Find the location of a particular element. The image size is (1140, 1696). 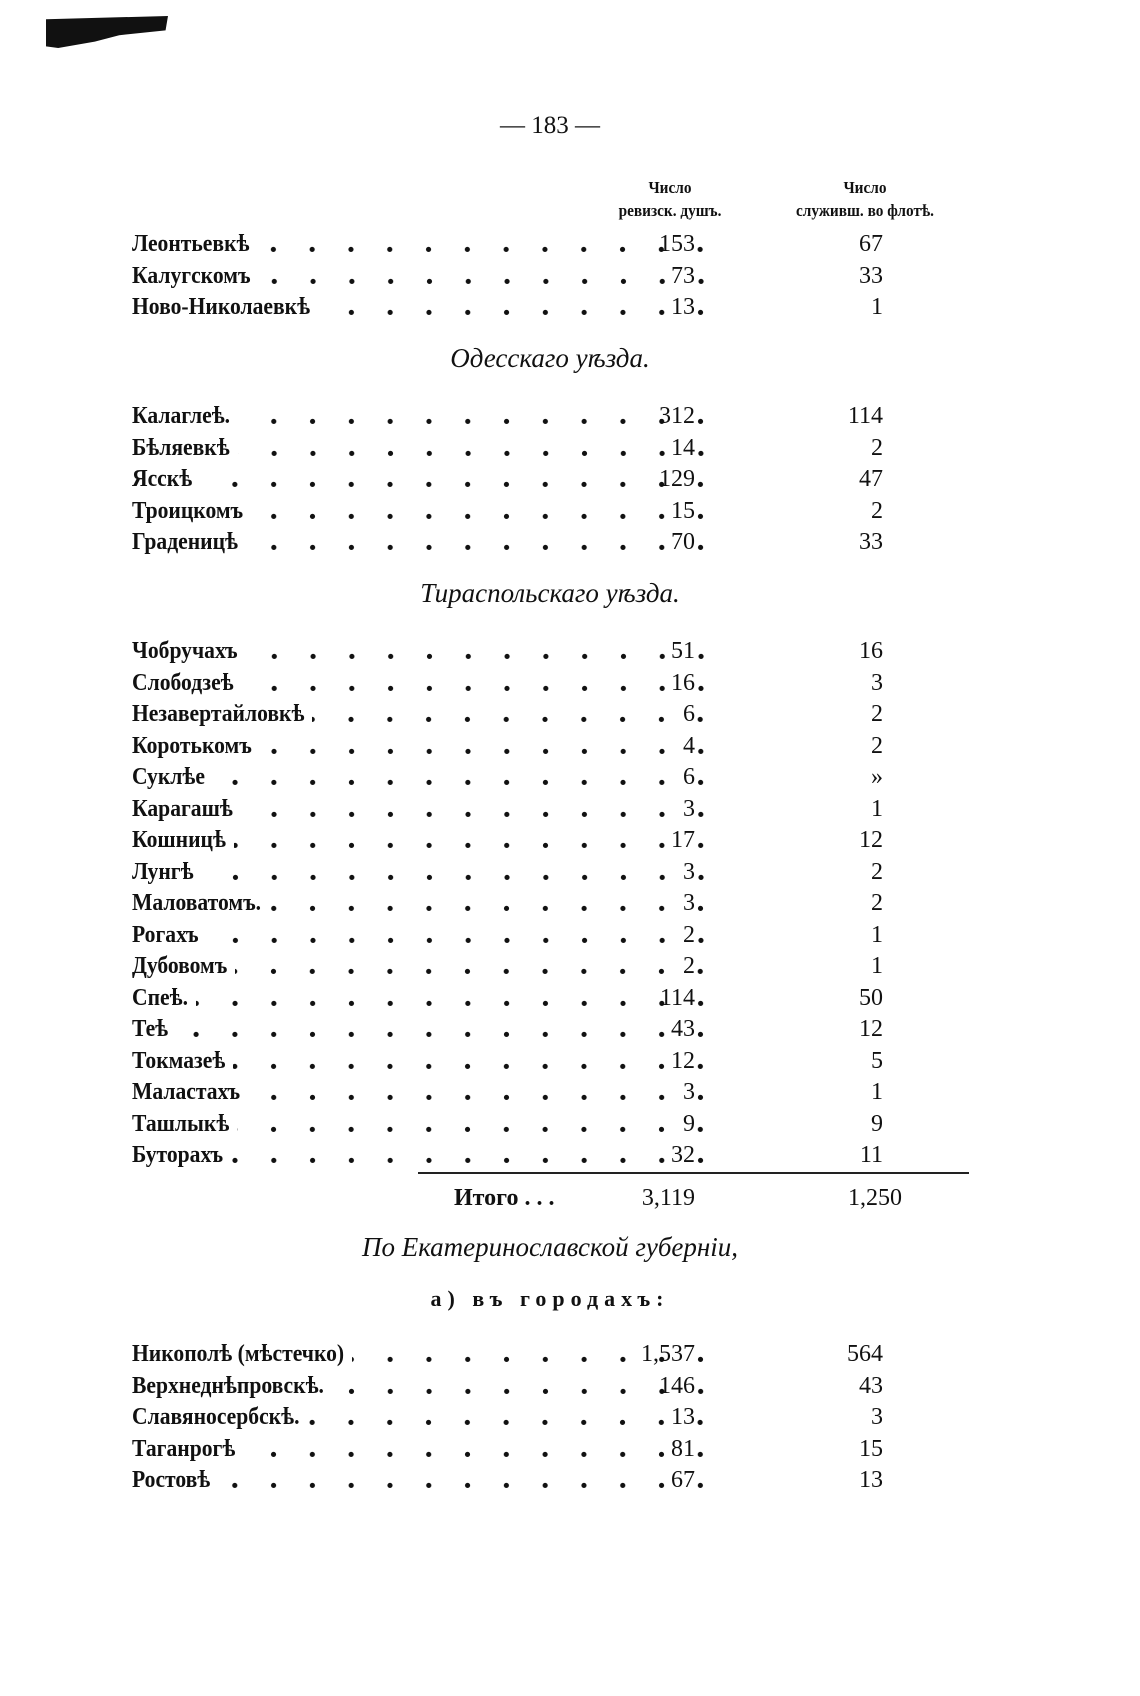

total-rule is located at coordinates (693, 1173).